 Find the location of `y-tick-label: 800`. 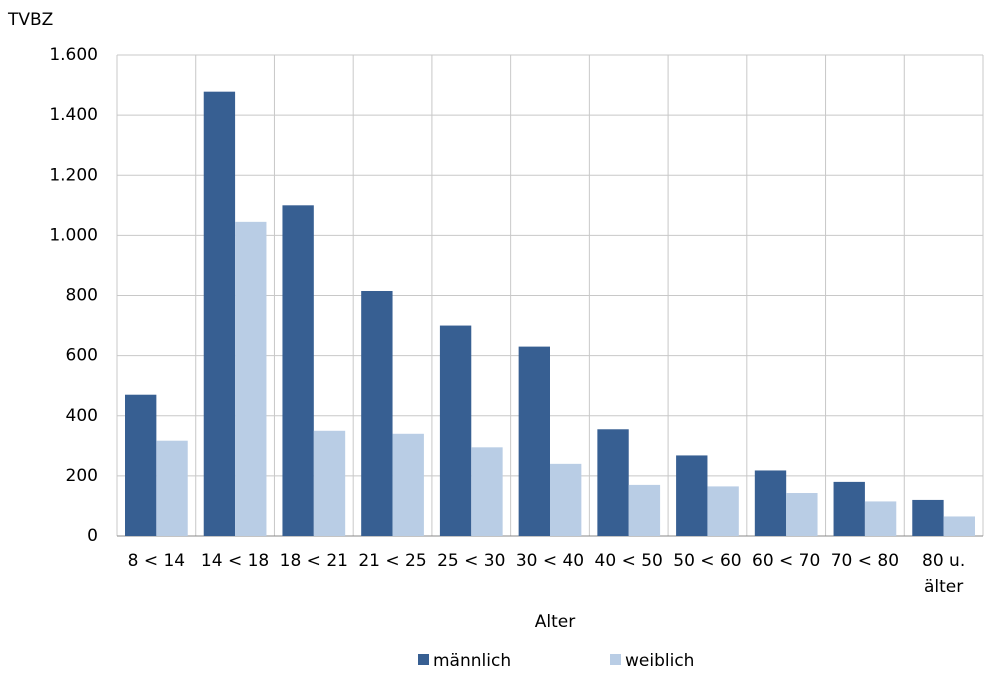

y-tick-label: 800 is located at coordinates (82, 296).